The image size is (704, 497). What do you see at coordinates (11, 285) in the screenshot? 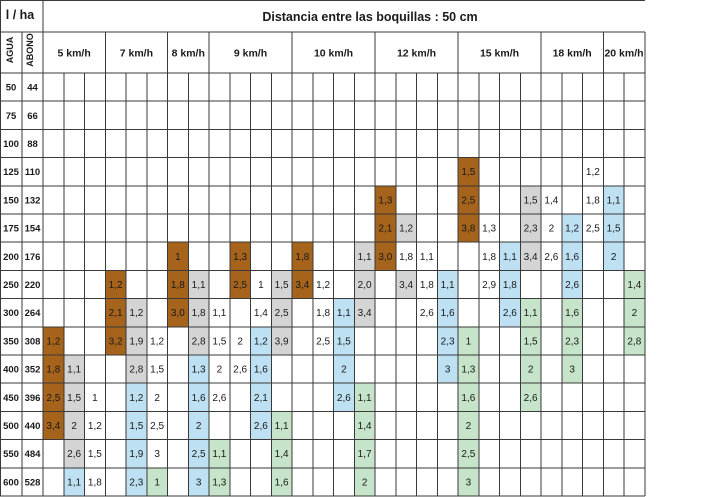
I see `agua-value: 250` at bounding box center [11, 285].